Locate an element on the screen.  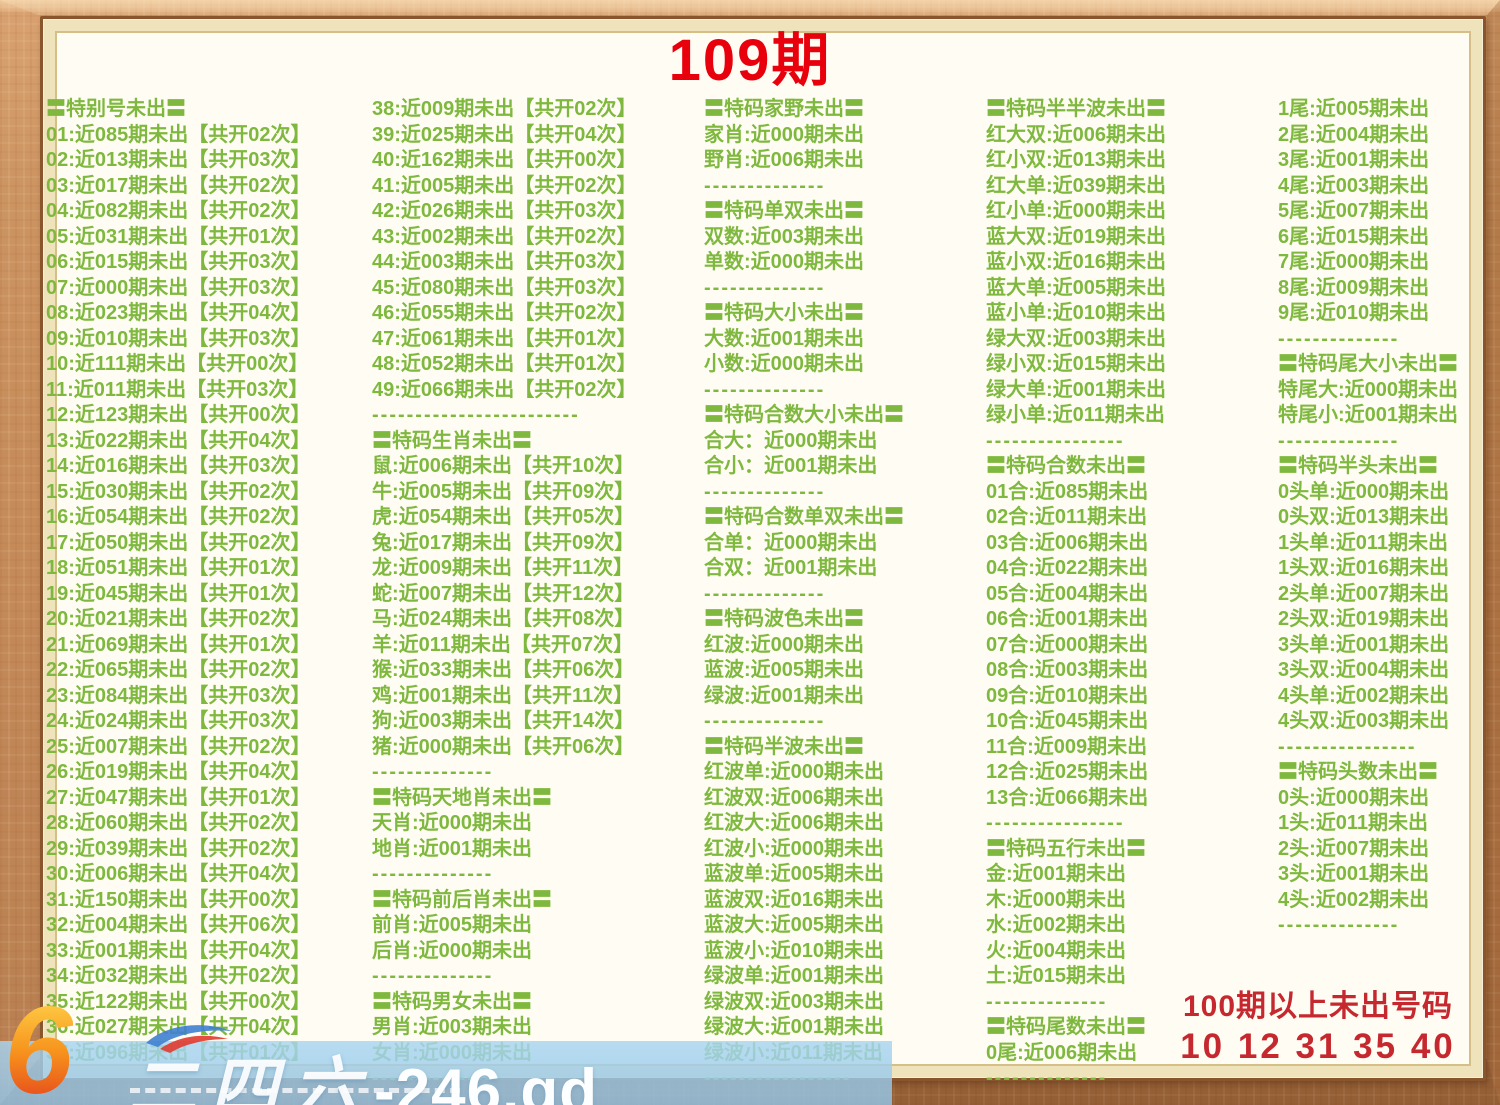
stat-line: 15:近030期未出【共开02次】 is located at coordinates (178, 491).